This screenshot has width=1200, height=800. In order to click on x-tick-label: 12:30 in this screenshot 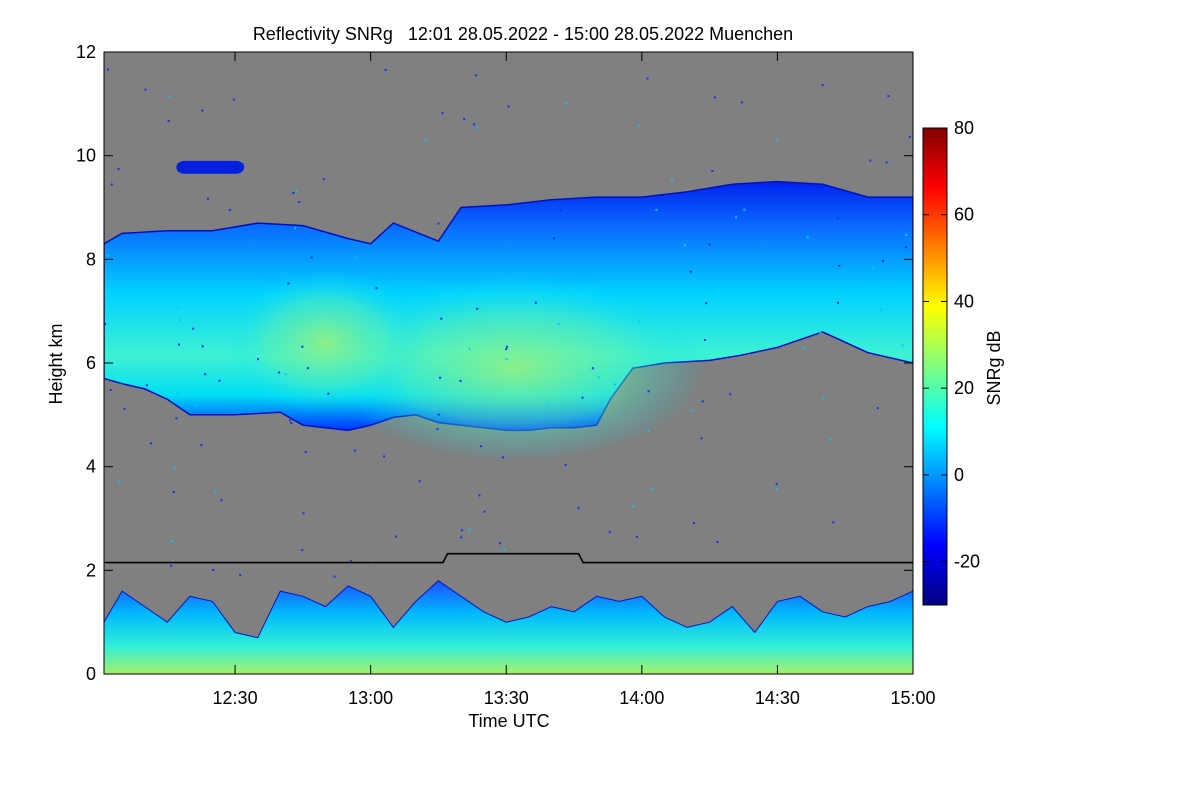, I will do `click(235, 698)`.